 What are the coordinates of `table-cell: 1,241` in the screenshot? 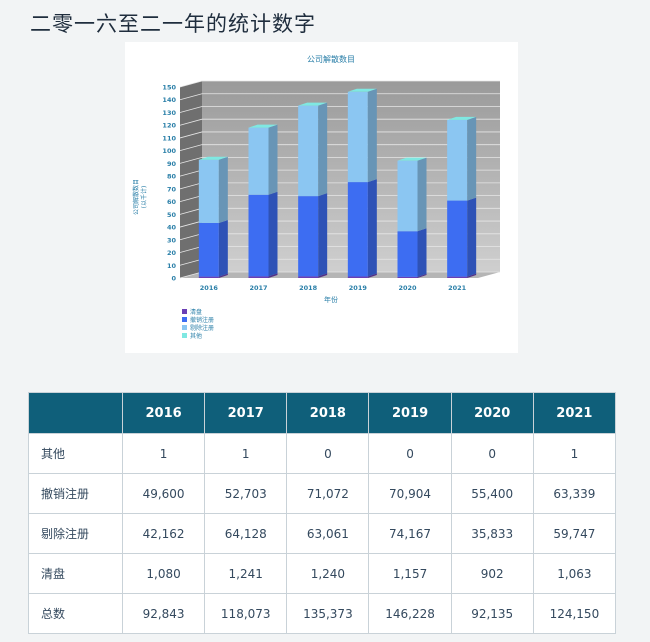 It's located at (246, 573).